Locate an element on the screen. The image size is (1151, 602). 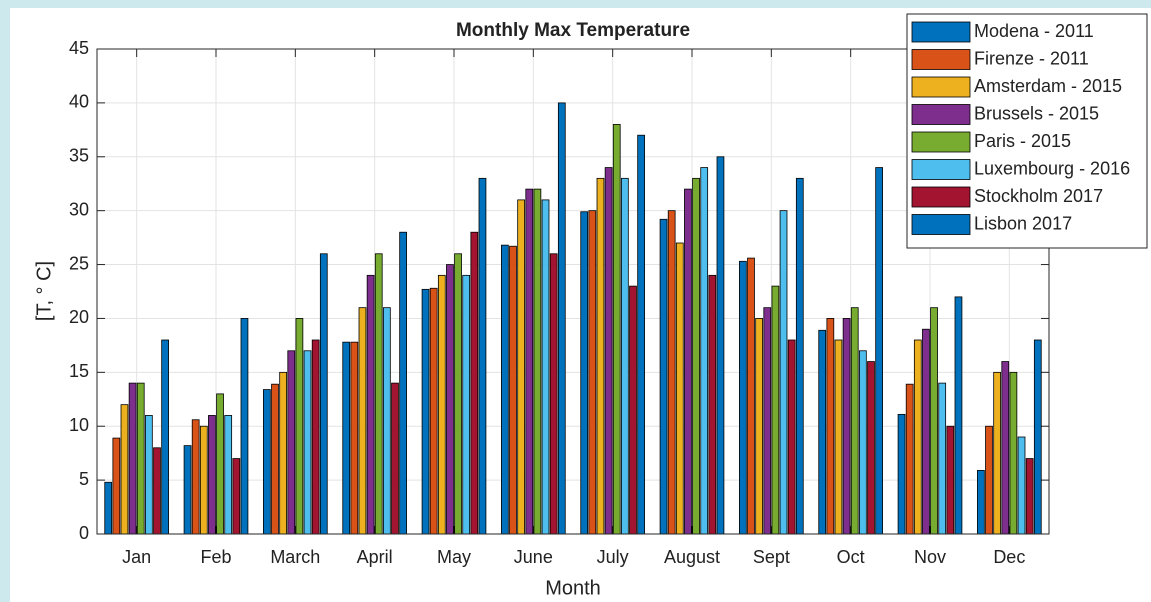
chart-title: Monthly Max Temperature is located at coordinates (573, 30).